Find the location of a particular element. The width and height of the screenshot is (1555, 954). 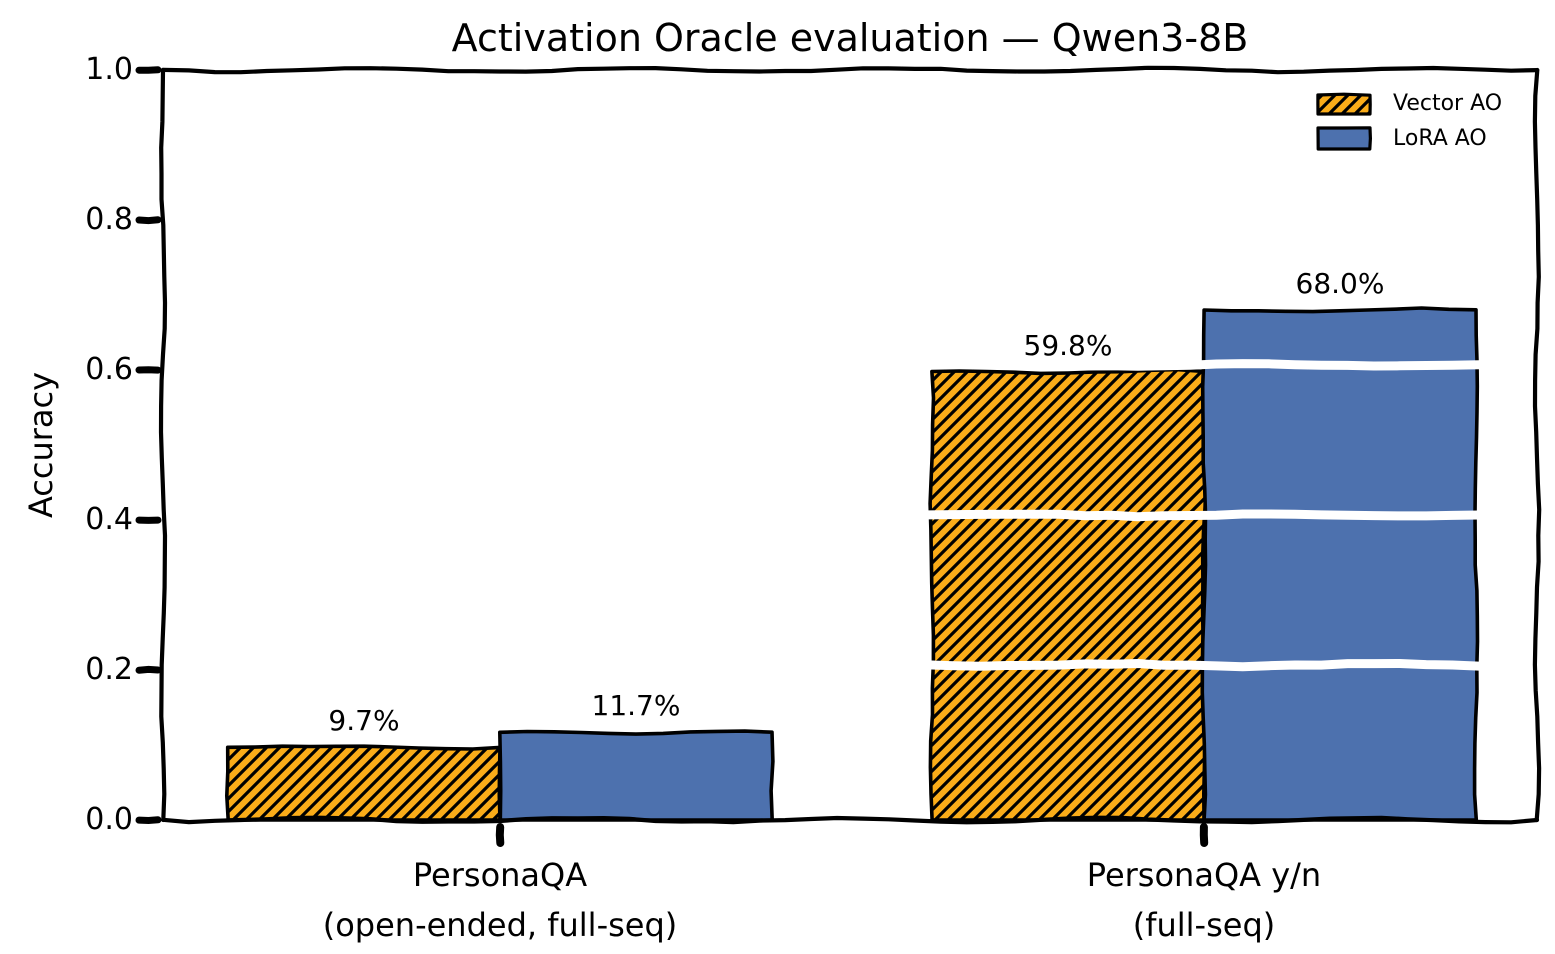

x-tick-line1: PersonaQA is located at coordinates (500, 875).